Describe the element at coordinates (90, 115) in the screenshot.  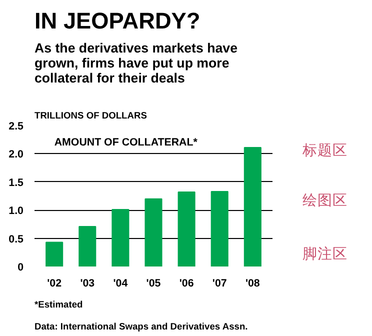
I see `y-axis-title: TRILLIONS OF DOLLARS` at that location.